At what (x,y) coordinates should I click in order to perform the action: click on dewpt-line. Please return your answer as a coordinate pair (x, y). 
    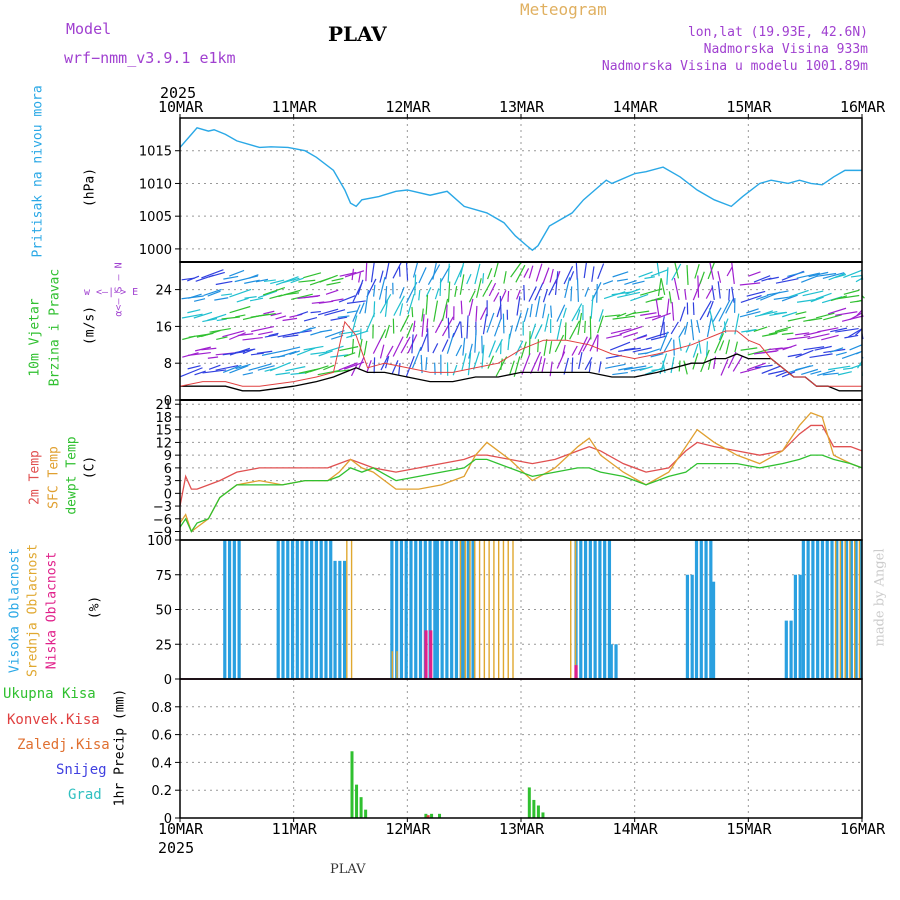
    Looking at the image, I should click on (521, 493).